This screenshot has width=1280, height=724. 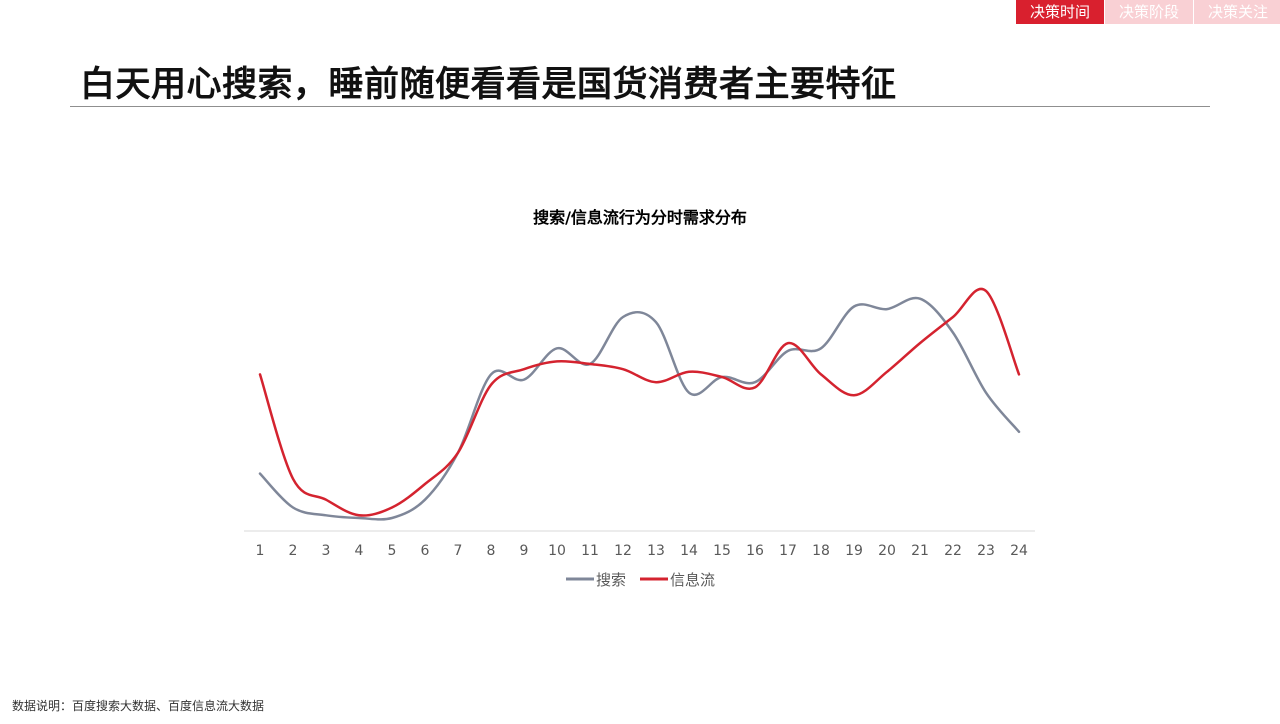 I want to click on legend-label: 信息流, so click(x=692, y=580).